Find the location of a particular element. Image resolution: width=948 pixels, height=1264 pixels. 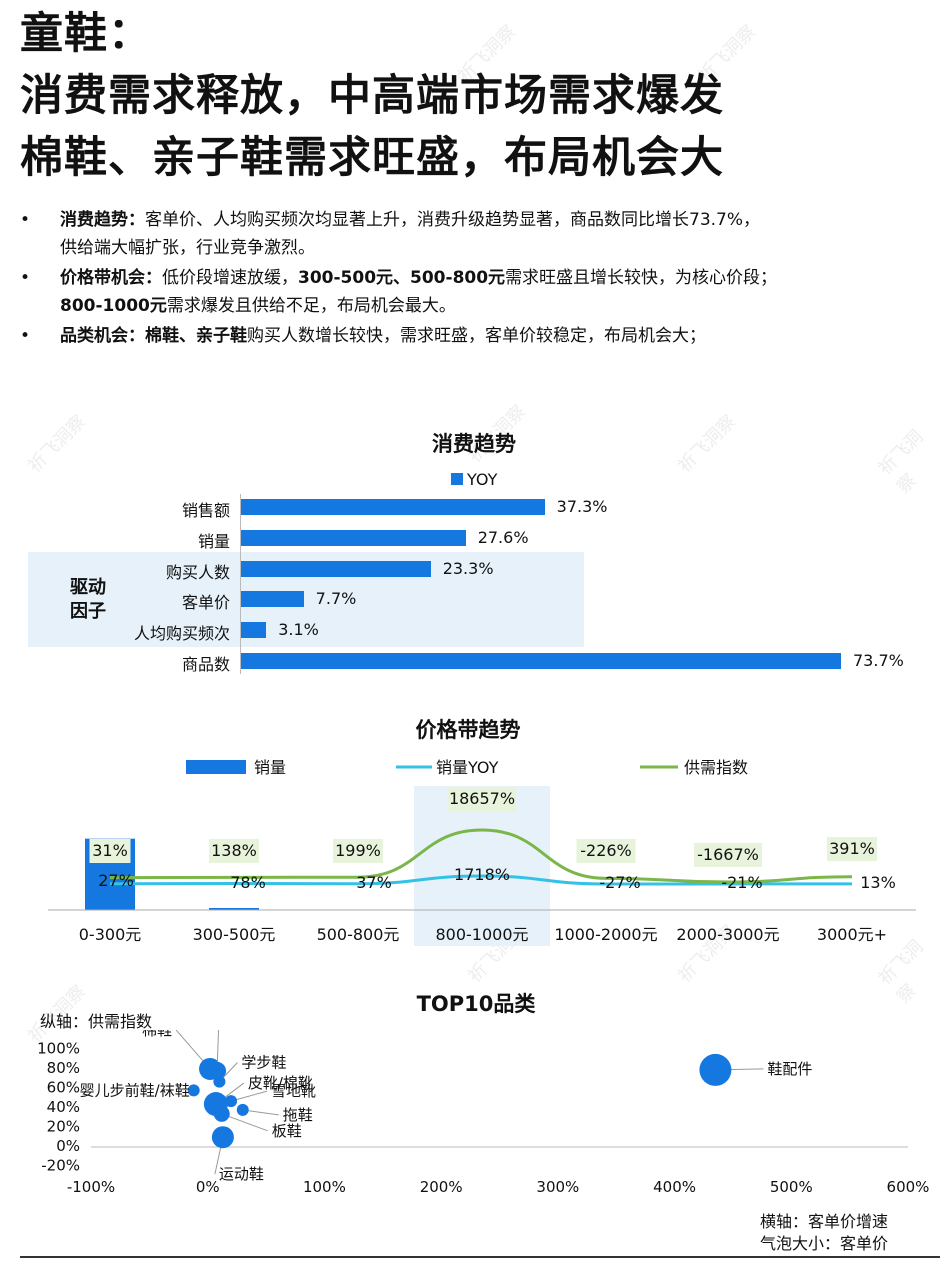

chart3-x-tick: 600% is located at coordinates (908, 1187).